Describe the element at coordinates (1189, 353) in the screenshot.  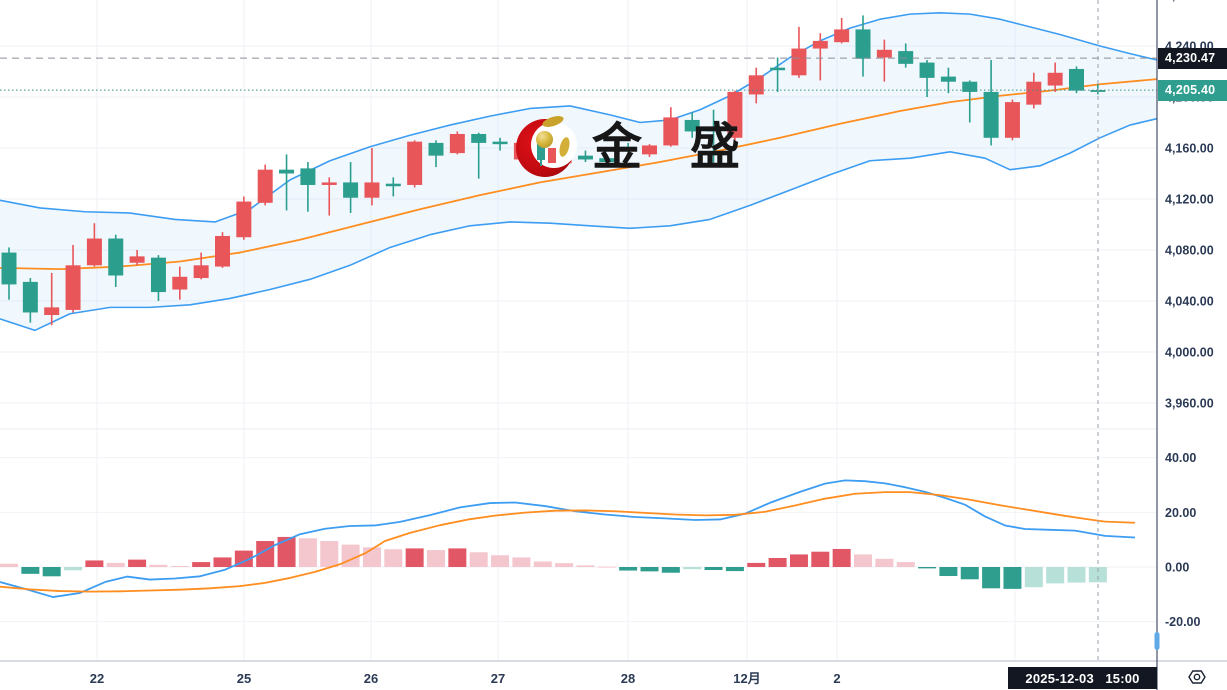
I see `price-tick-label: 4,000.00` at that location.